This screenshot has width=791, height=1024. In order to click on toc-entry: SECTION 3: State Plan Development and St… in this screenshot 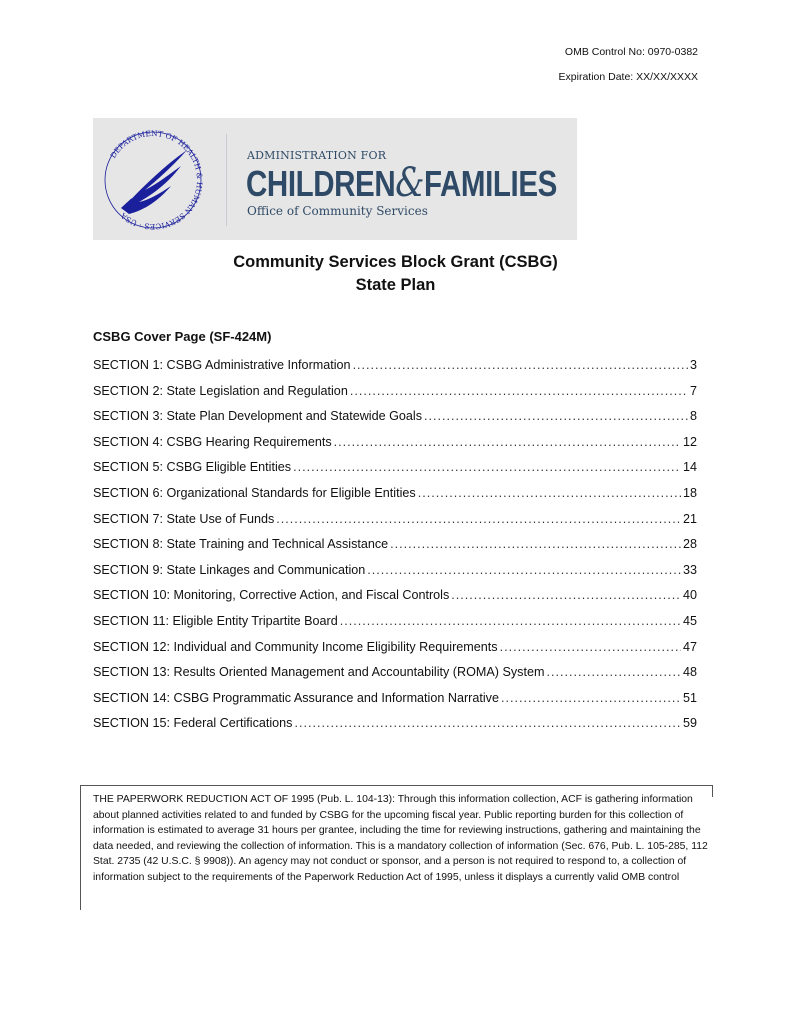, I will do `click(395, 422)`.